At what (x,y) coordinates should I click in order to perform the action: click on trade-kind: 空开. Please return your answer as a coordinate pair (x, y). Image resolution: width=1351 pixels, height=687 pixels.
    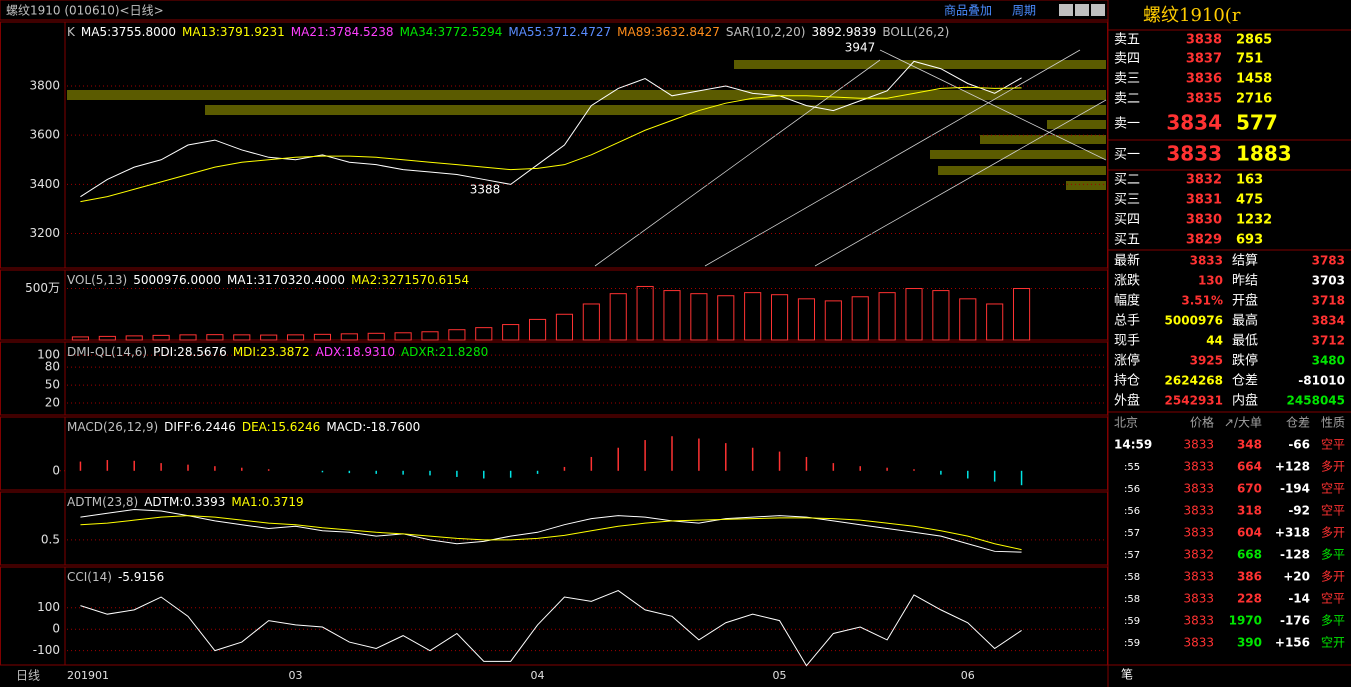
    Looking at the image, I should click on (1333, 643).